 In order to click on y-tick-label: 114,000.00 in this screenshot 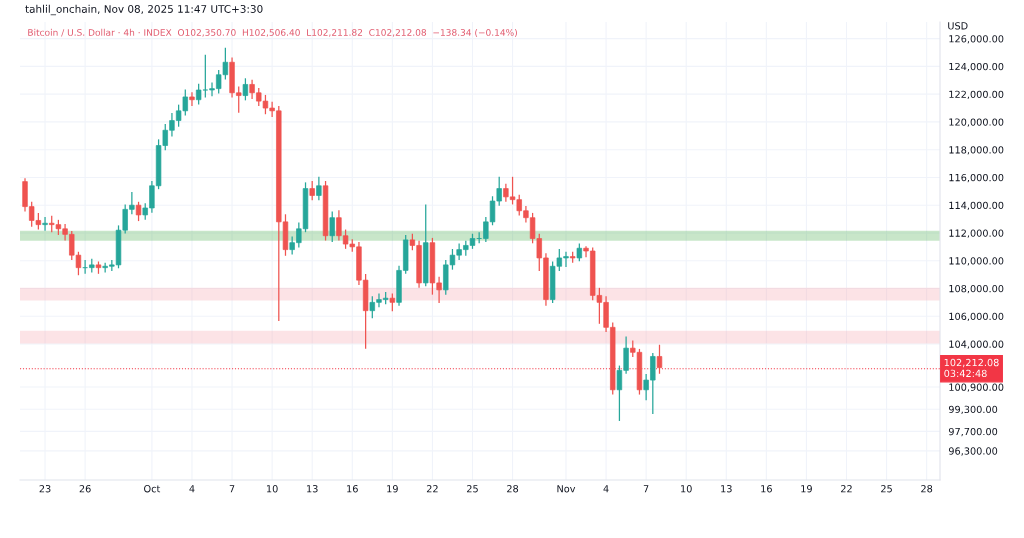, I will do `click(976, 206)`.